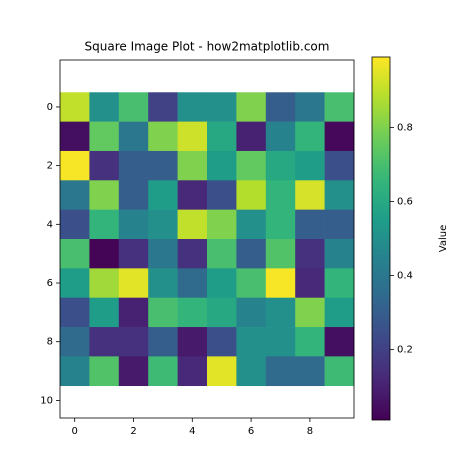 The width and height of the screenshot is (474, 474). Describe the element at coordinates (50, 107) in the screenshot. I see `y-tick-label: 0` at that location.